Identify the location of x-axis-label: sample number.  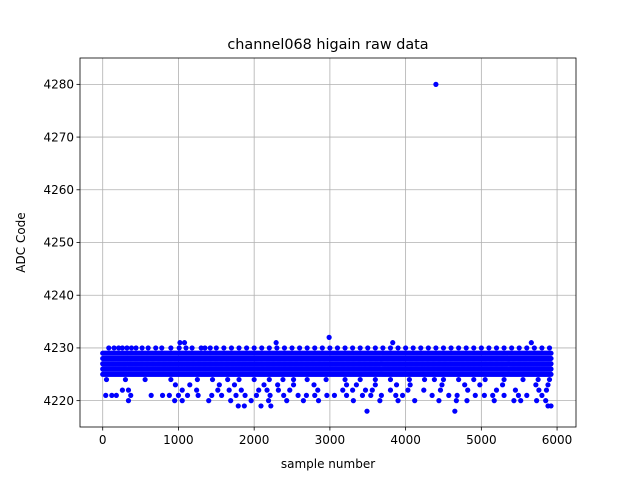
(328, 464).